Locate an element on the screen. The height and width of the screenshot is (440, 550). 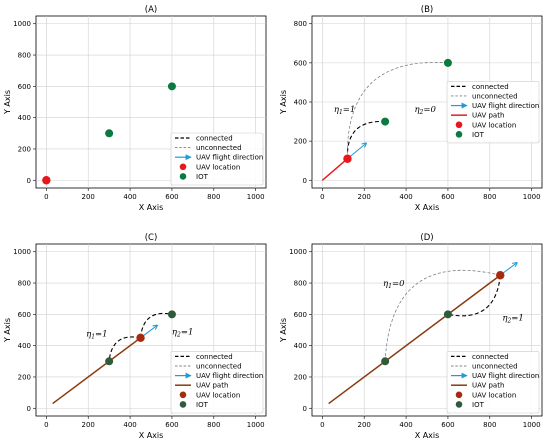
panel-title: (D) is located at coordinates (426, 238).